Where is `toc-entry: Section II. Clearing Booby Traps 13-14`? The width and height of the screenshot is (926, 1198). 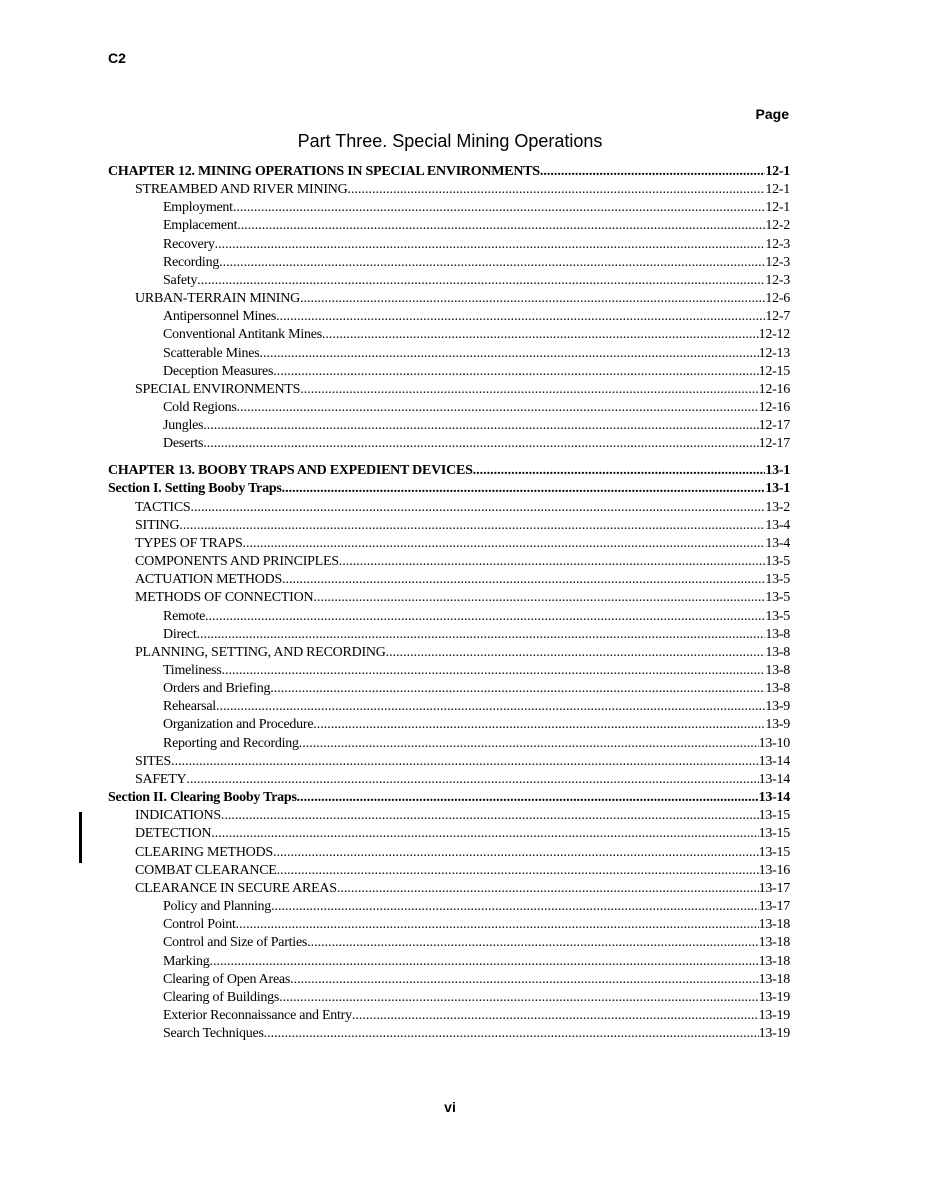 toc-entry: Section II. Clearing Booby Traps 13-14 is located at coordinates (449, 798).